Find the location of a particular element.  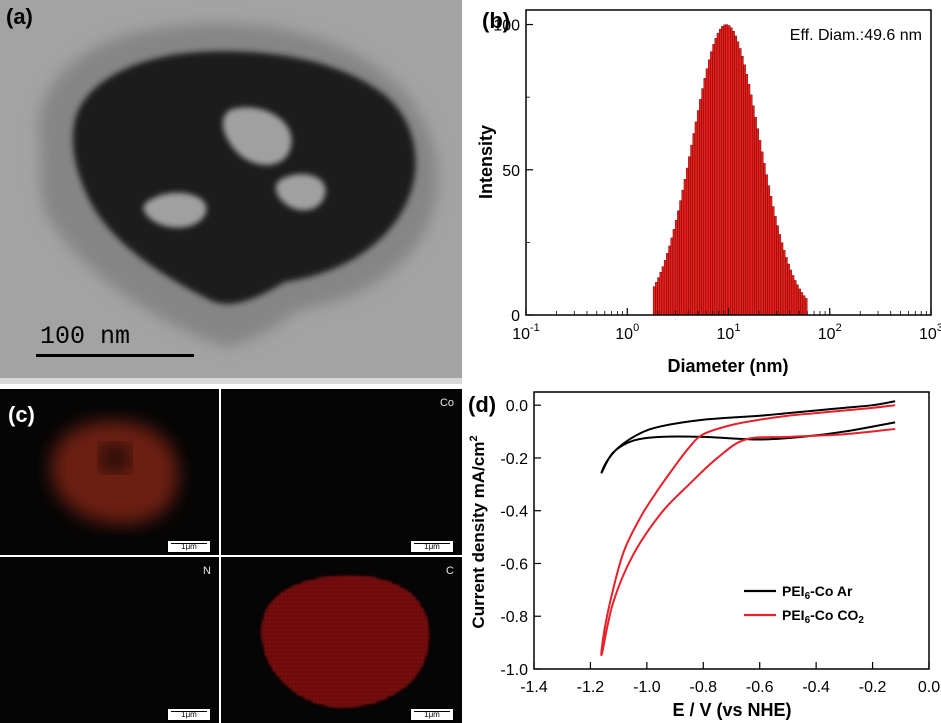

panel-b-label: (b) is located at coordinates (496, 20).